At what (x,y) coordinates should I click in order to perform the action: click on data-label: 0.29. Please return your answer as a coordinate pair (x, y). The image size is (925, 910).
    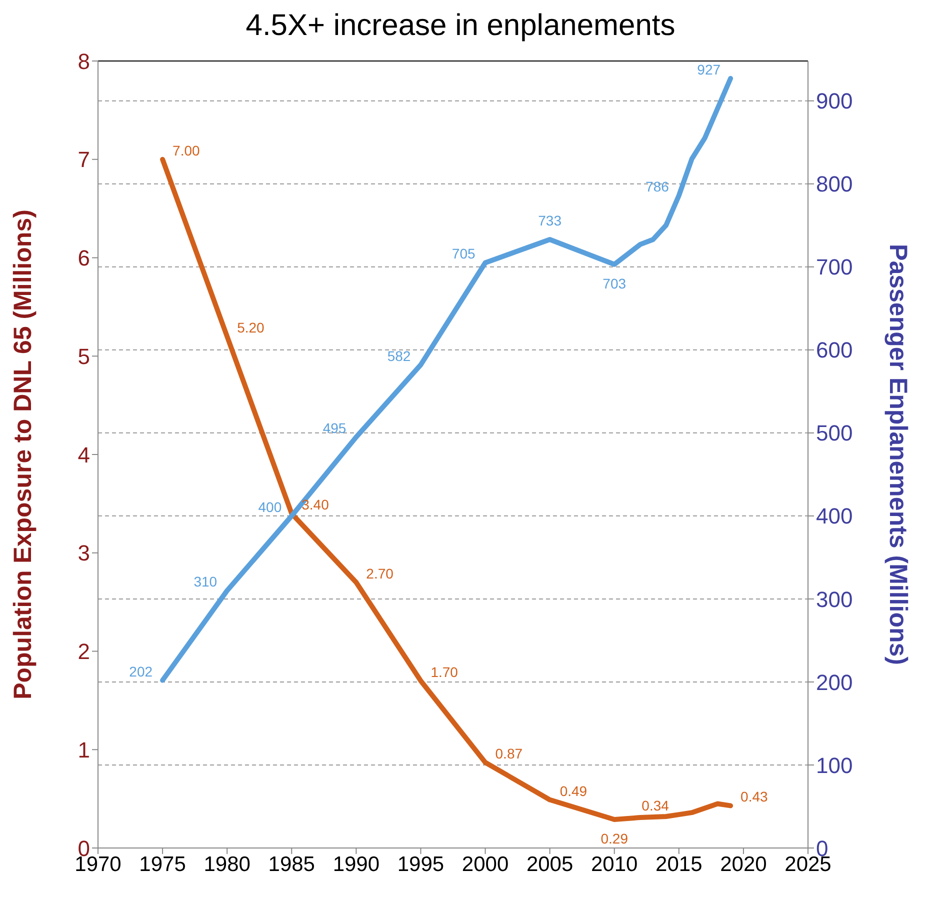
    Looking at the image, I should click on (614, 838).